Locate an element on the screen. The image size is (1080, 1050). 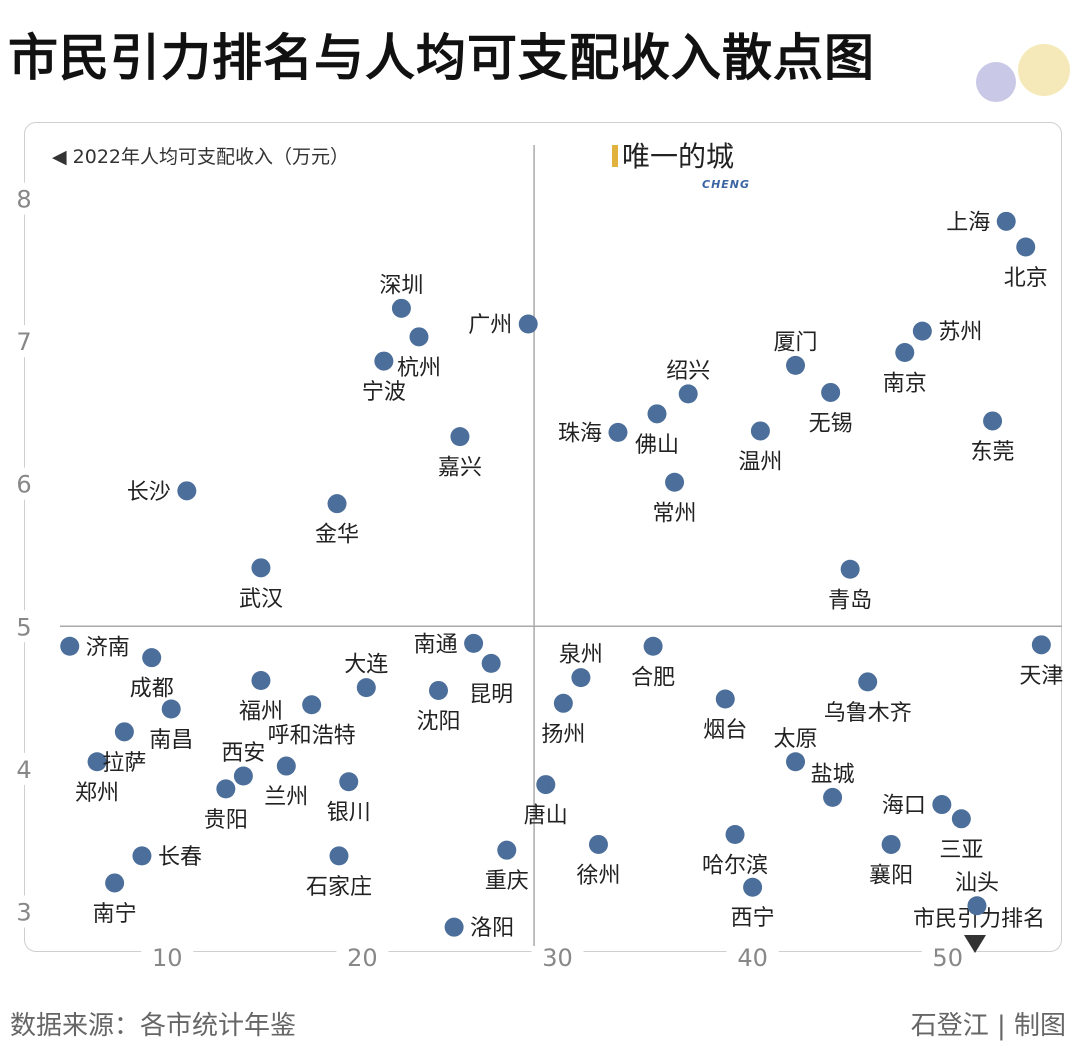
point-label: 无锡 is located at coordinates (831, 423).